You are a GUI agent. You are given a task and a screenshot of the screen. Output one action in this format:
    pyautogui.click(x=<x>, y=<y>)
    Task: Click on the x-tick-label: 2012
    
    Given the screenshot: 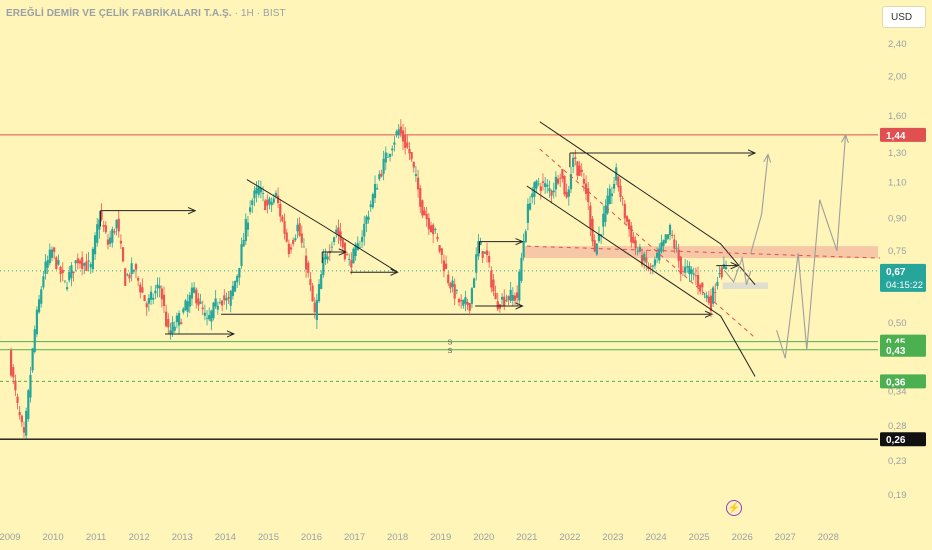 What is the action you would take?
    pyautogui.click(x=139, y=537)
    